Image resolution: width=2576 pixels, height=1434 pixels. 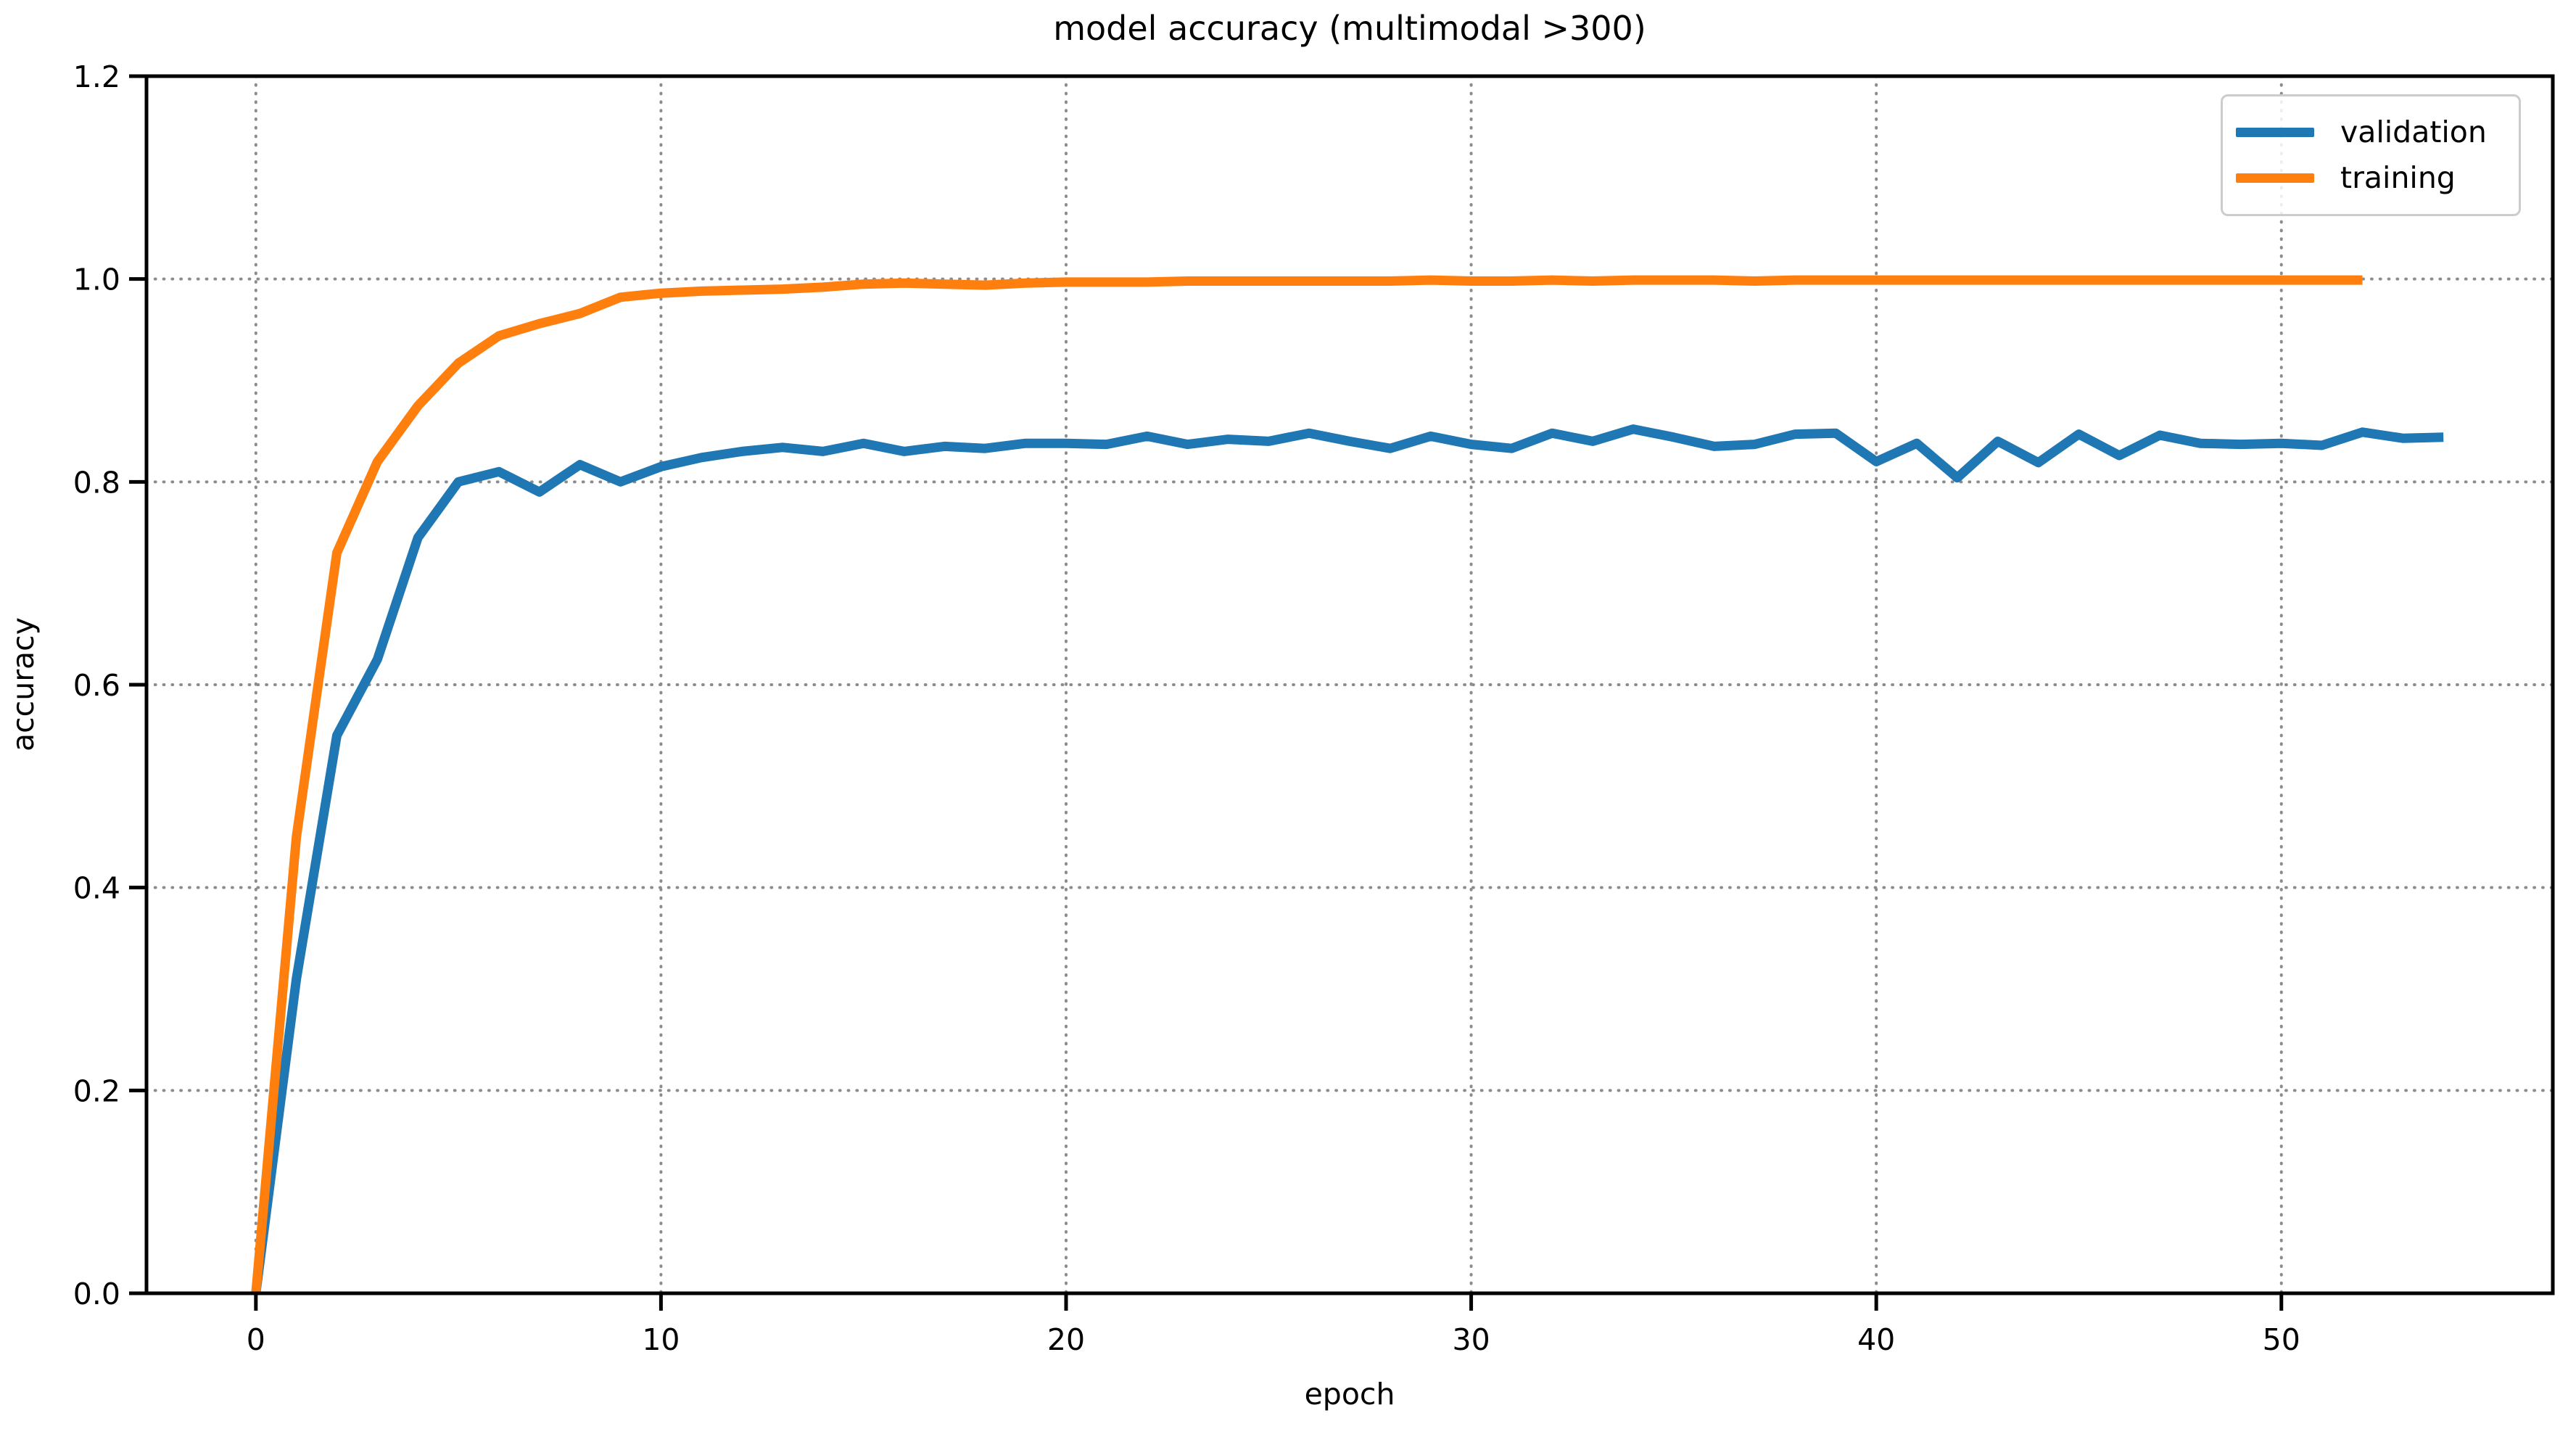 What do you see at coordinates (2275, 133) in the screenshot?
I see `validation-line-swatch` at bounding box center [2275, 133].